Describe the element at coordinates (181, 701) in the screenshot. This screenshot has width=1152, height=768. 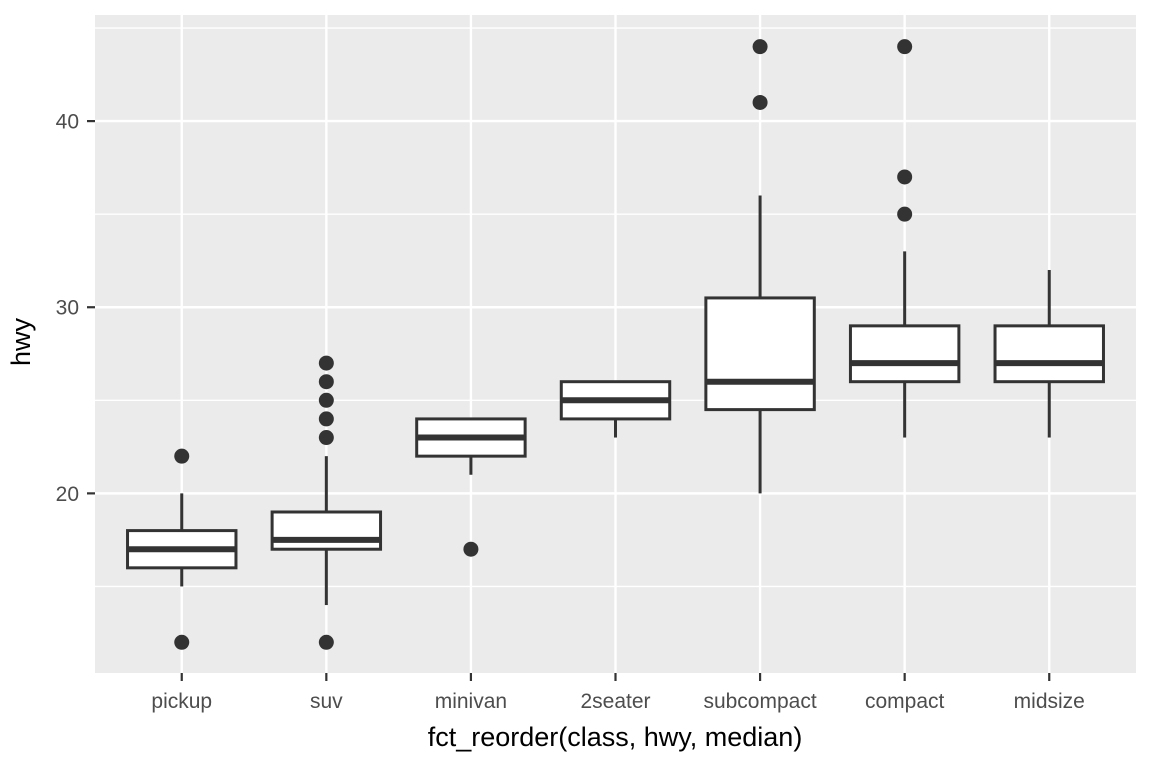
I see `x-tick-label-pickup: pickup` at that location.